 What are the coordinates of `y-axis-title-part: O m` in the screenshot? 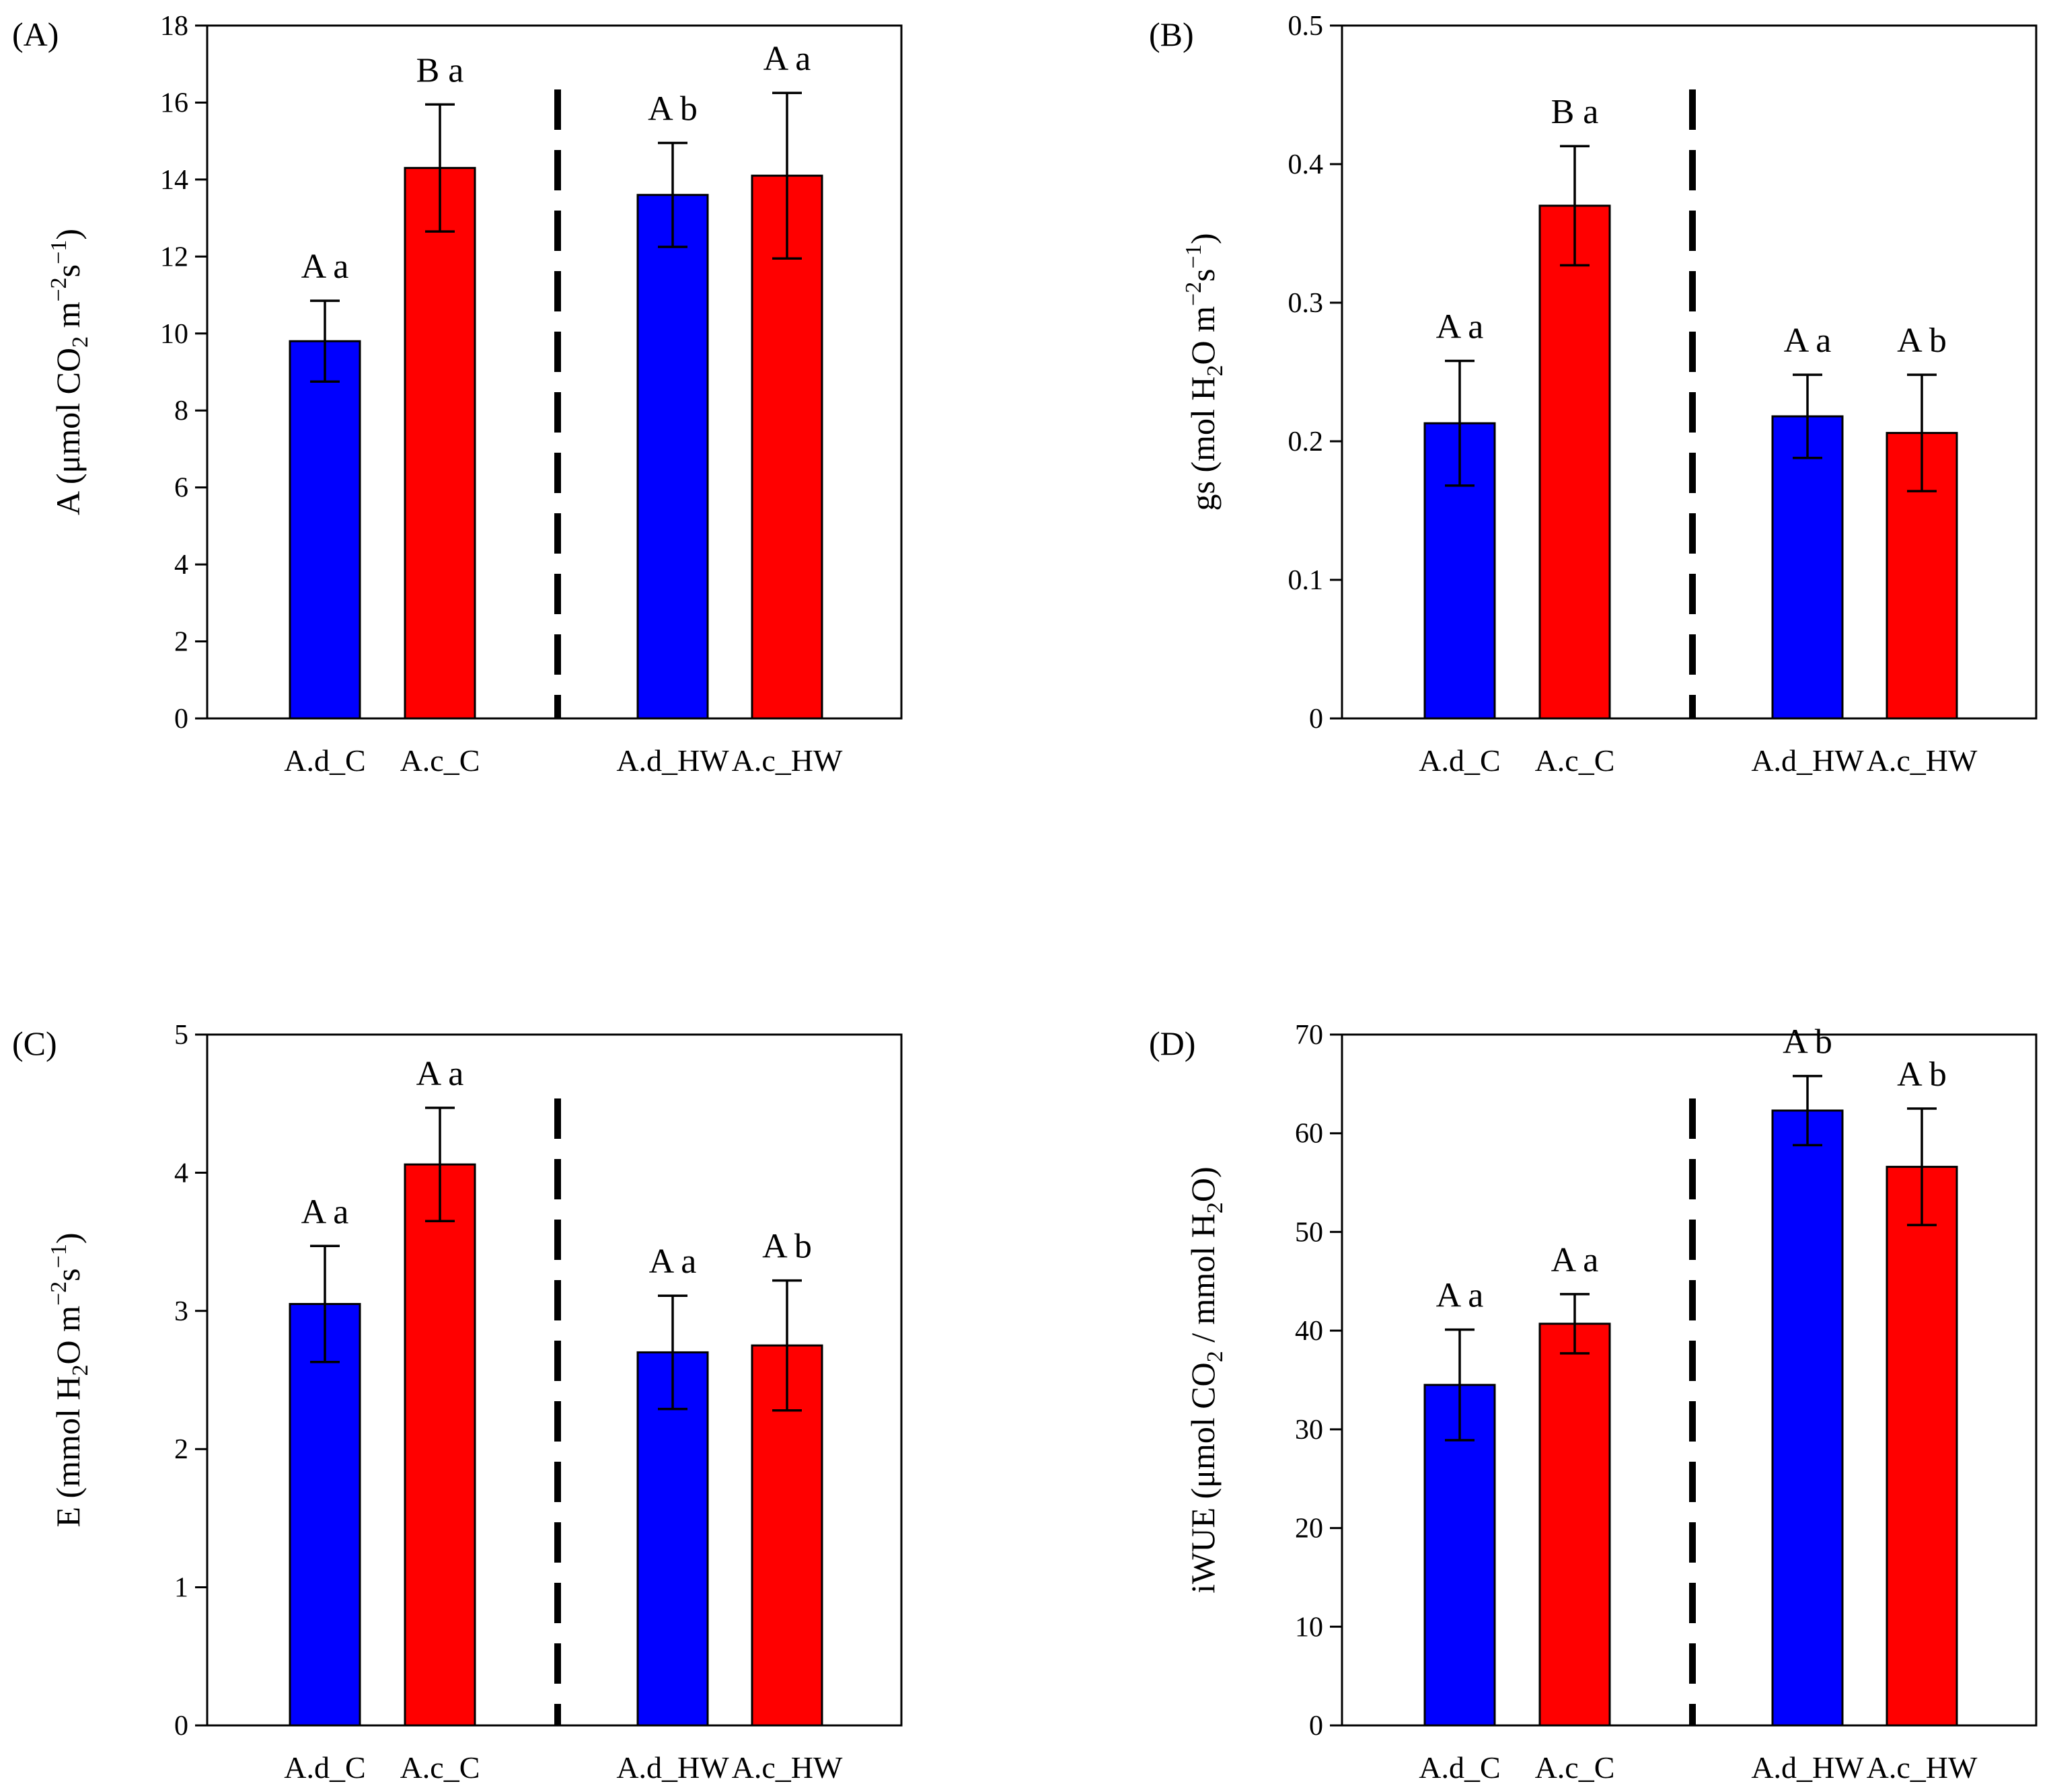 It's located at (68, 1335).